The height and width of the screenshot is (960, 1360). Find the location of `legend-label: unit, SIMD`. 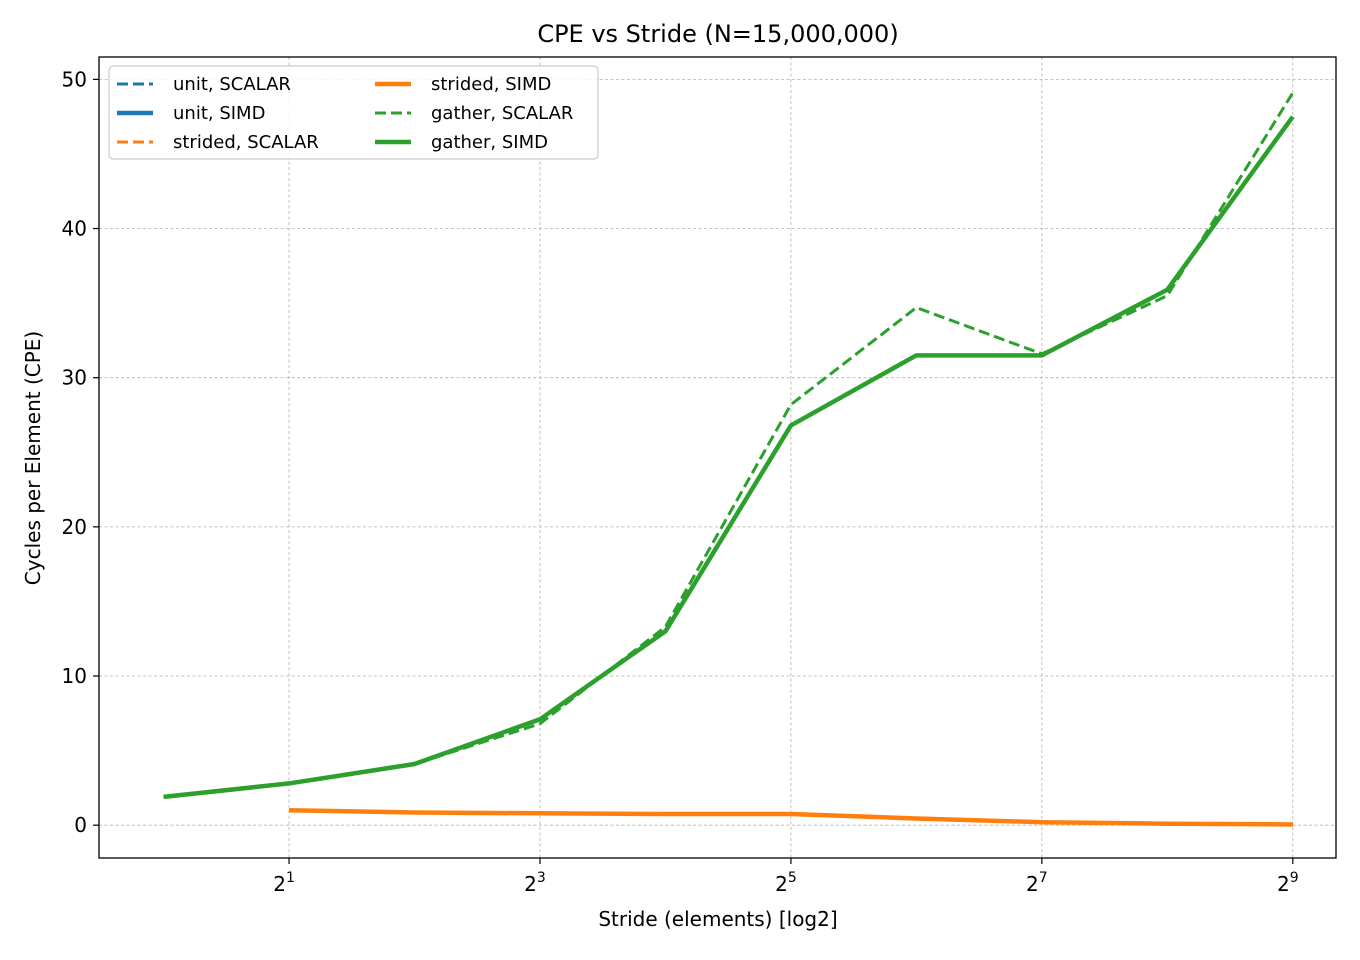

legend-label: unit, SIMD is located at coordinates (219, 113).